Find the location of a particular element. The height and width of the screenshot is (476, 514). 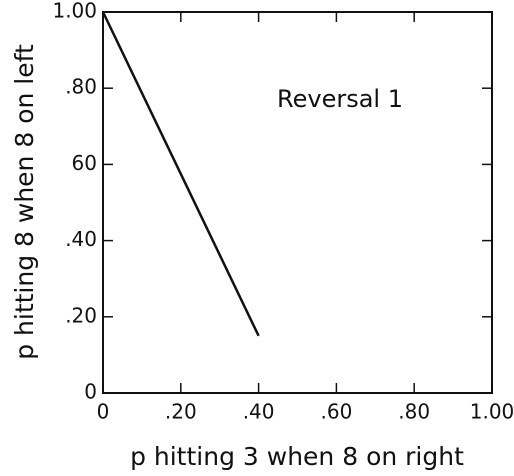

x-axis-label: p hitting 3 when 8 on right is located at coordinates (297, 456).